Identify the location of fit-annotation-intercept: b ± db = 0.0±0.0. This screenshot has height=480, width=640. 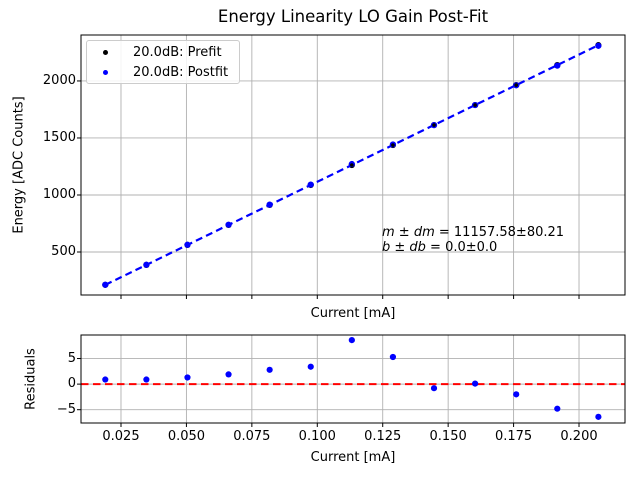
(440, 247).